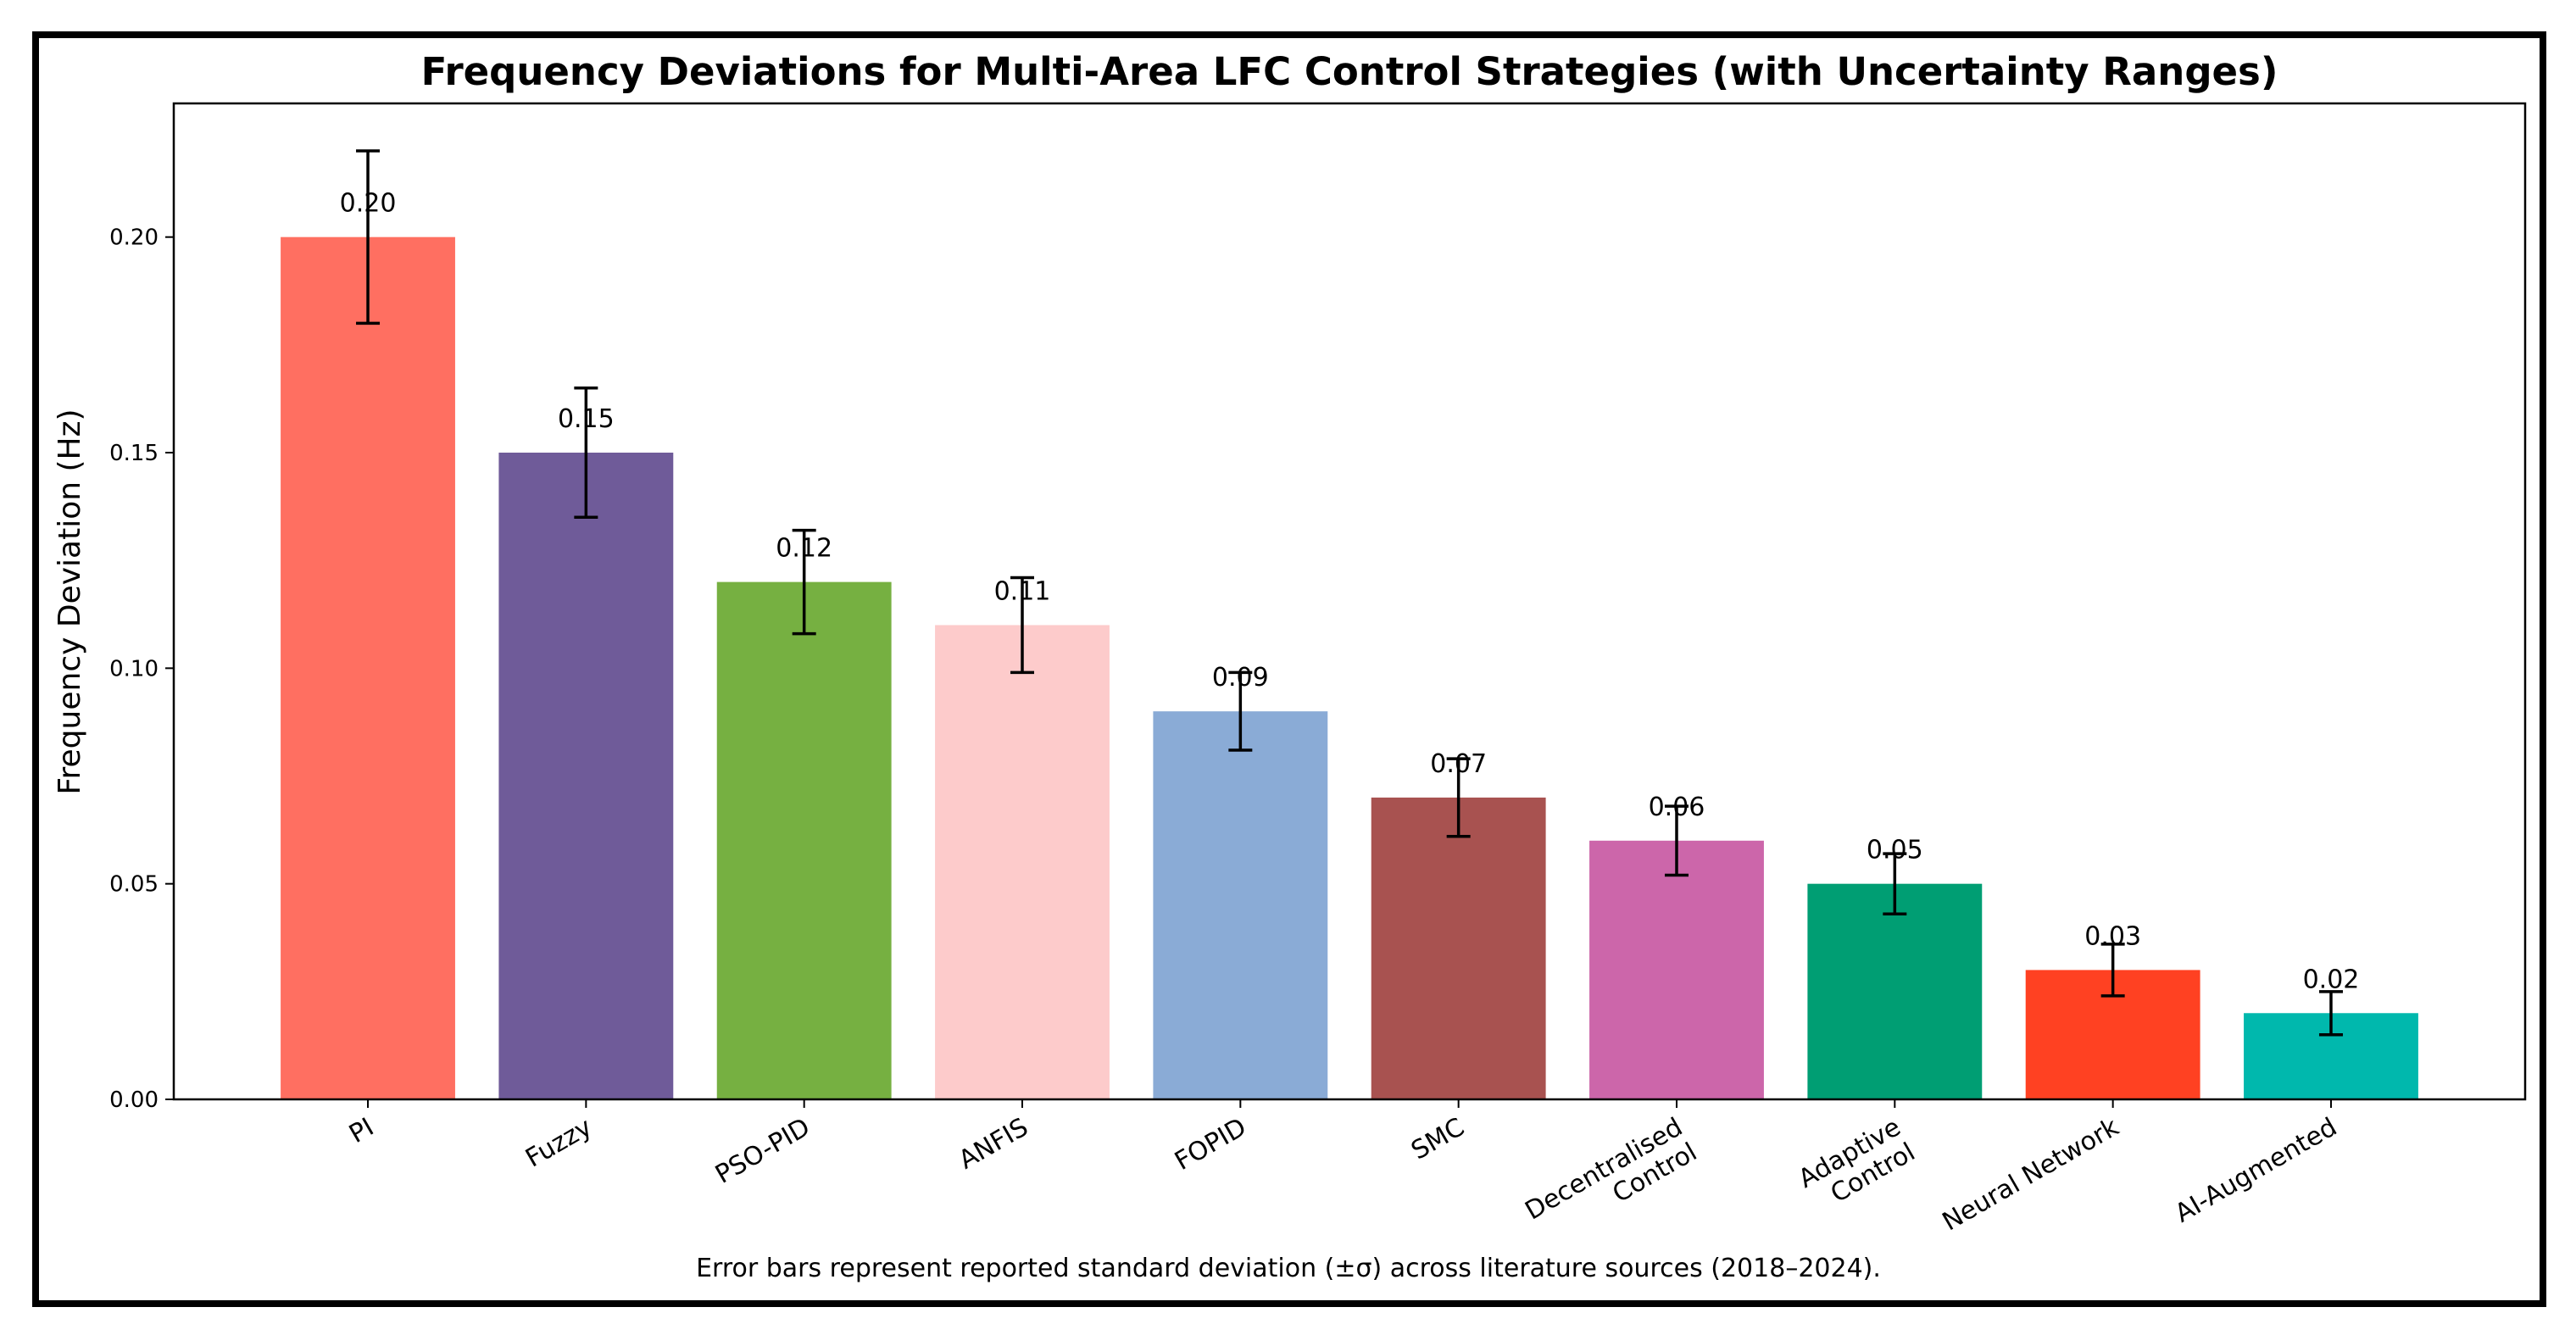 This screenshot has width=2576, height=1335. What do you see at coordinates (134, 1100) in the screenshot?
I see `y-tick-label: 0.00` at bounding box center [134, 1100].